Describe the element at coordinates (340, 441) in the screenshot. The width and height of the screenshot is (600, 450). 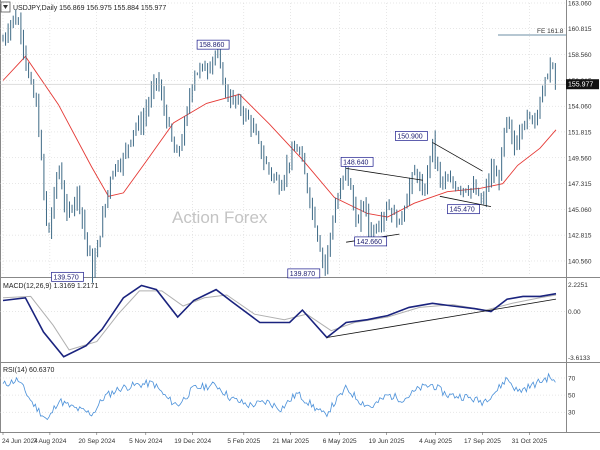
I see `time-tick-label: 6 May 2025` at that location.